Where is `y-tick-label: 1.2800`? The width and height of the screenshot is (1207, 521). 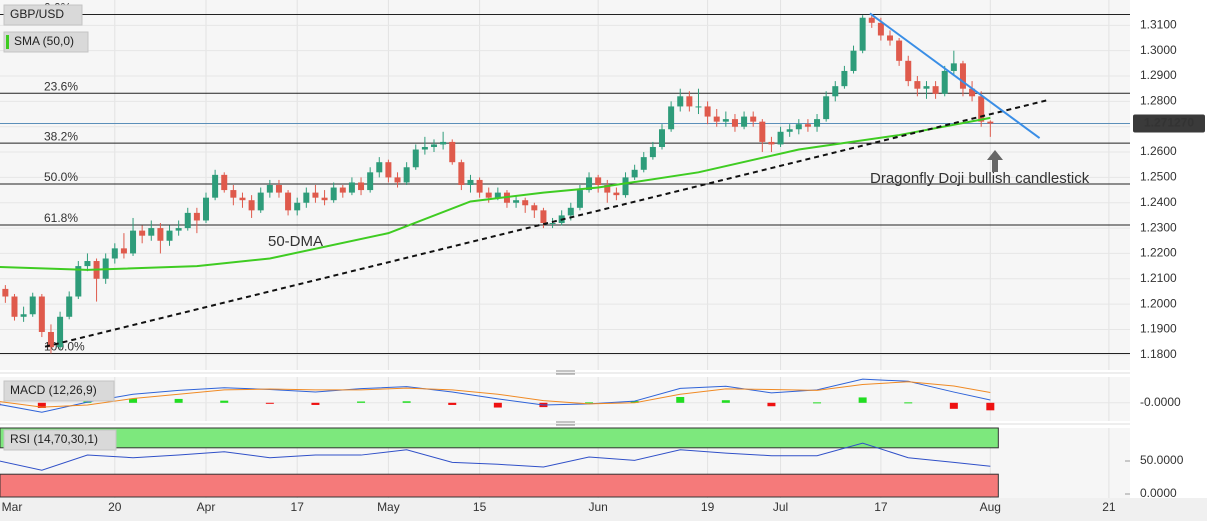
y-tick-label: 1.2800 is located at coordinates (1158, 101).